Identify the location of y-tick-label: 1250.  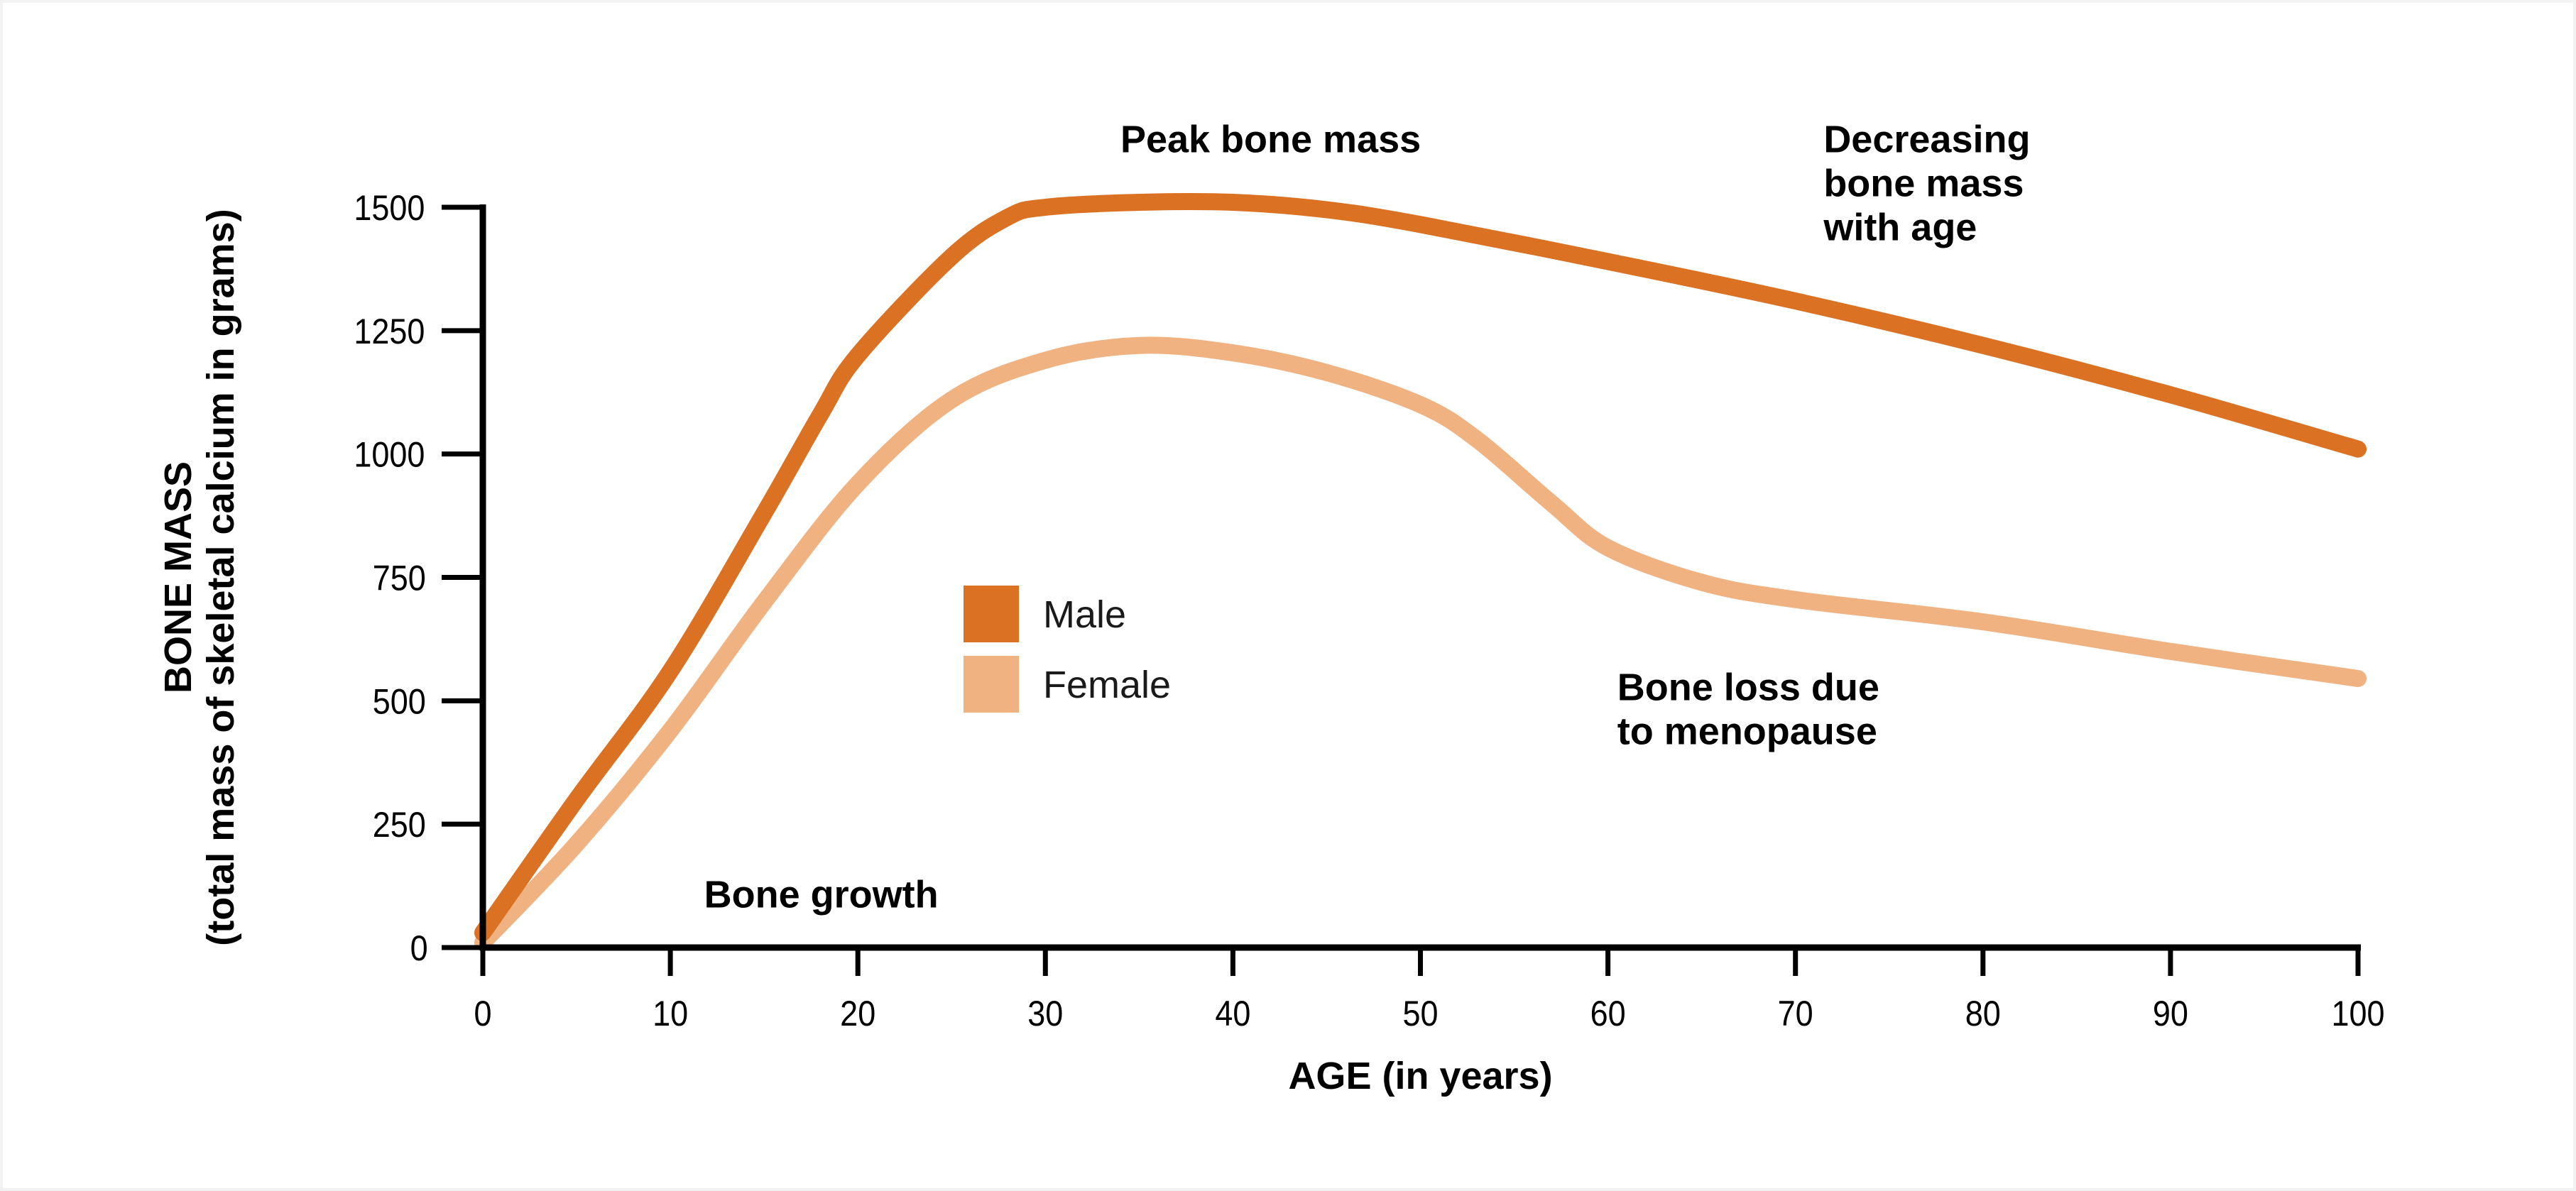
(389, 332).